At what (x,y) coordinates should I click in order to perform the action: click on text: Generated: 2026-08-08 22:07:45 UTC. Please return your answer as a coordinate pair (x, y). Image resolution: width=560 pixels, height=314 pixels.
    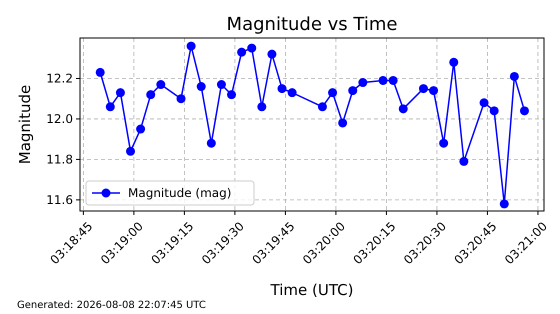
    Looking at the image, I should click on (111, 305).